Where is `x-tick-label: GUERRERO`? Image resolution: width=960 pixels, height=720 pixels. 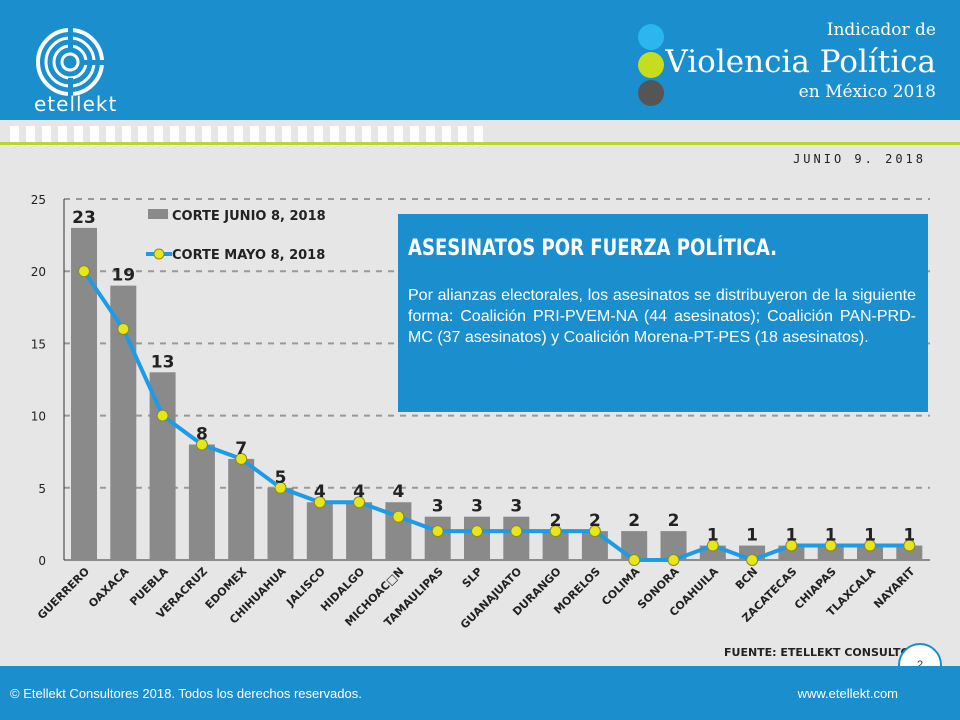 x-tick-label: GUERRERO is located at coordinates (63, 593).